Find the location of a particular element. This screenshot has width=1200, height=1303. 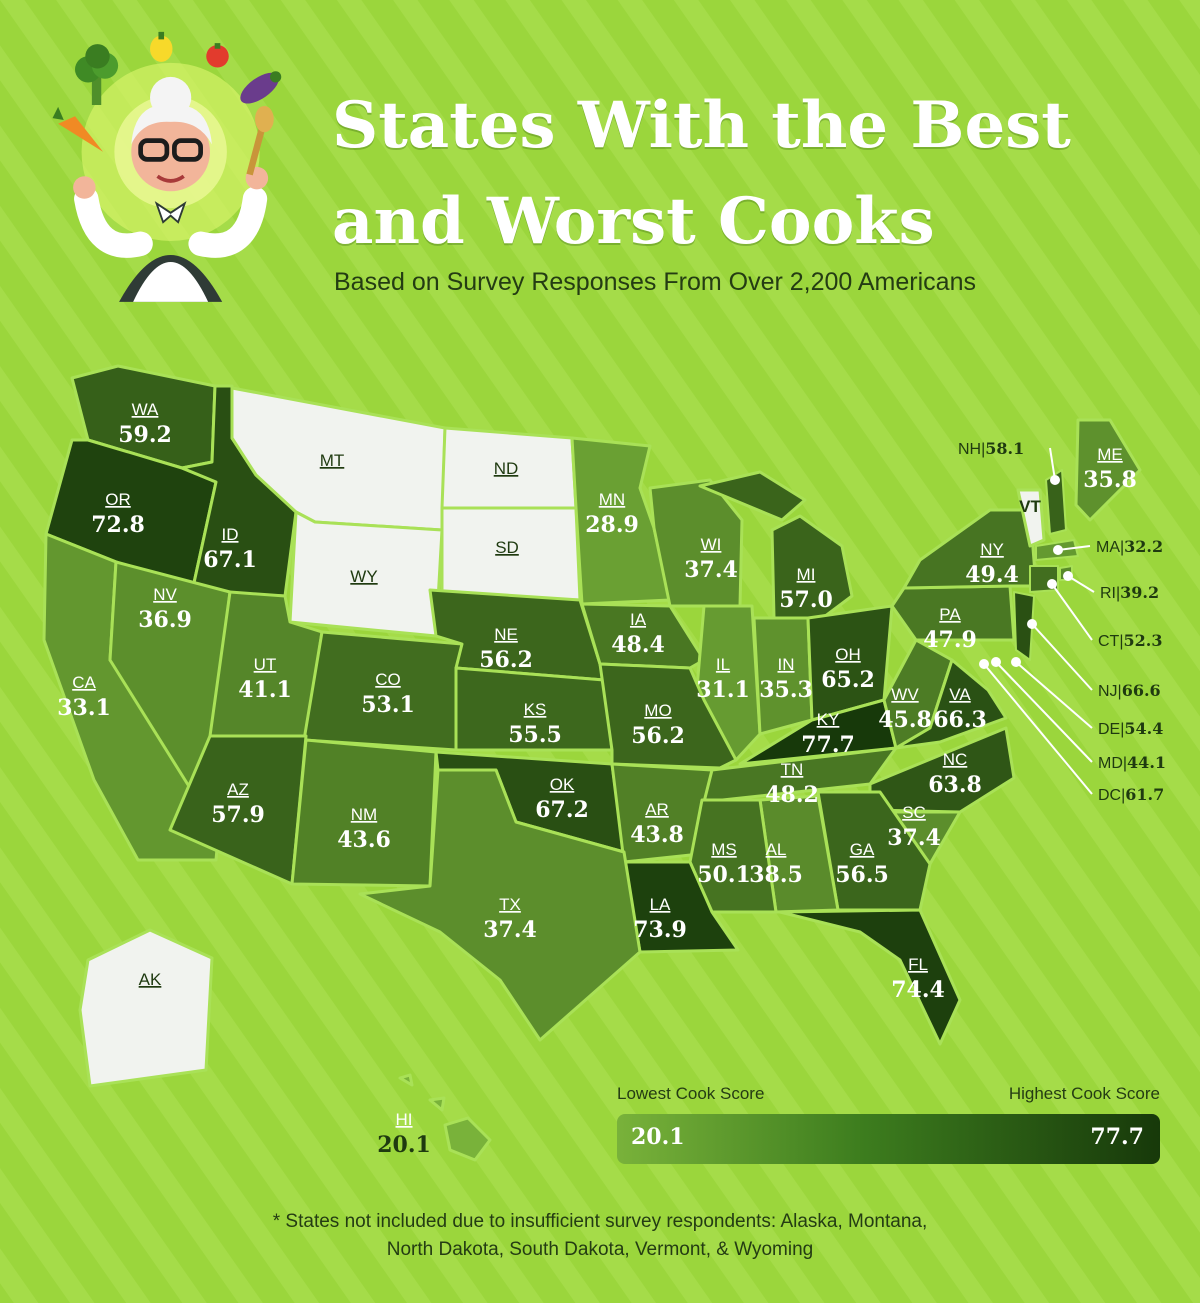

state-label-oh: OH is located at coordinates (848, 654).